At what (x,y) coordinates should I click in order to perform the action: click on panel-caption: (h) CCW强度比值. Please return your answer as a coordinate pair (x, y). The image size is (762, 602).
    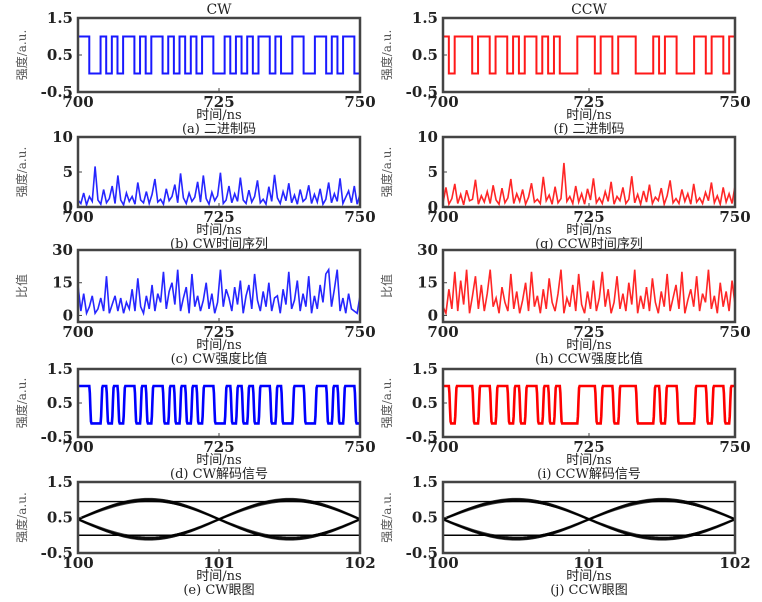
    Looking at the image, I should click on (589, 359).